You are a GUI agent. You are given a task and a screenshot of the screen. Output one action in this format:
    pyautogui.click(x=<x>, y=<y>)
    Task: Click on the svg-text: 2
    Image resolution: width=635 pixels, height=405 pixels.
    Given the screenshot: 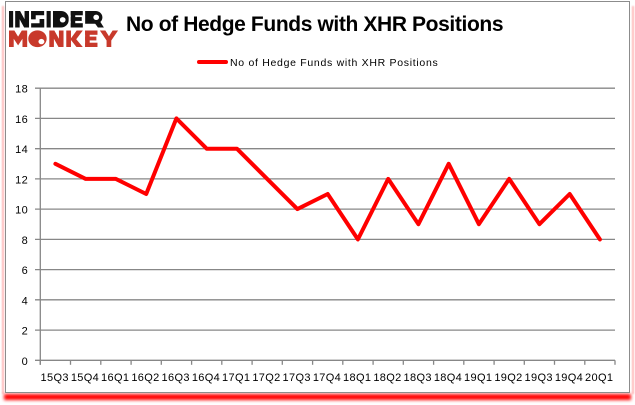 What is the action you would take?
    pyautogui.click(x=25, y=332)
    